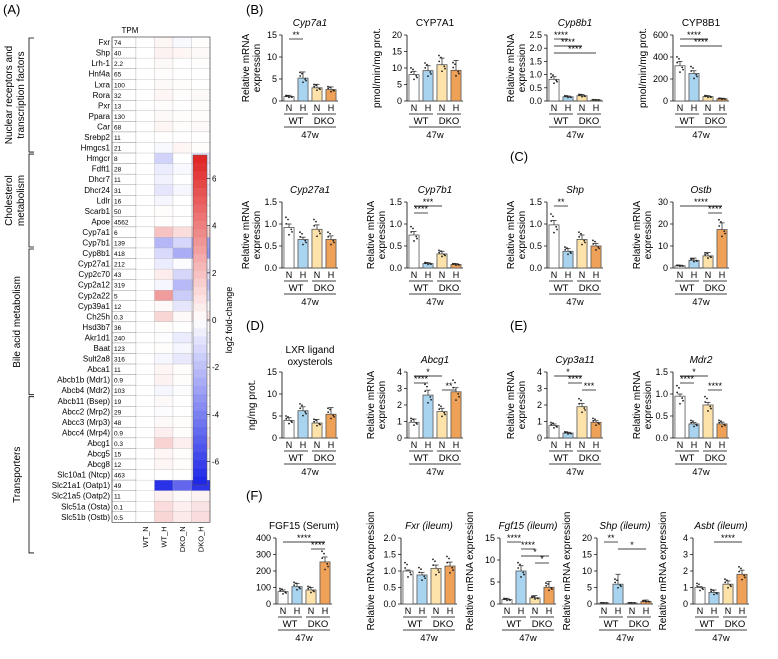  What do you see at coordinates (118, 444) in the screenshot?
I see `tpm-value: 0.3` at bounding box center [118, 444].